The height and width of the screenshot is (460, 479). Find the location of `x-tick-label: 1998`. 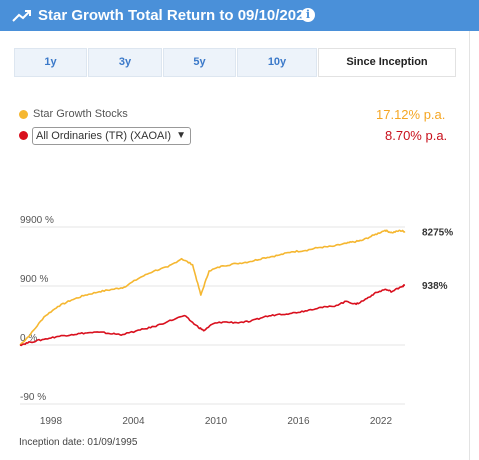

x-tick-label: 1998 is located at coordinates (51, 421).